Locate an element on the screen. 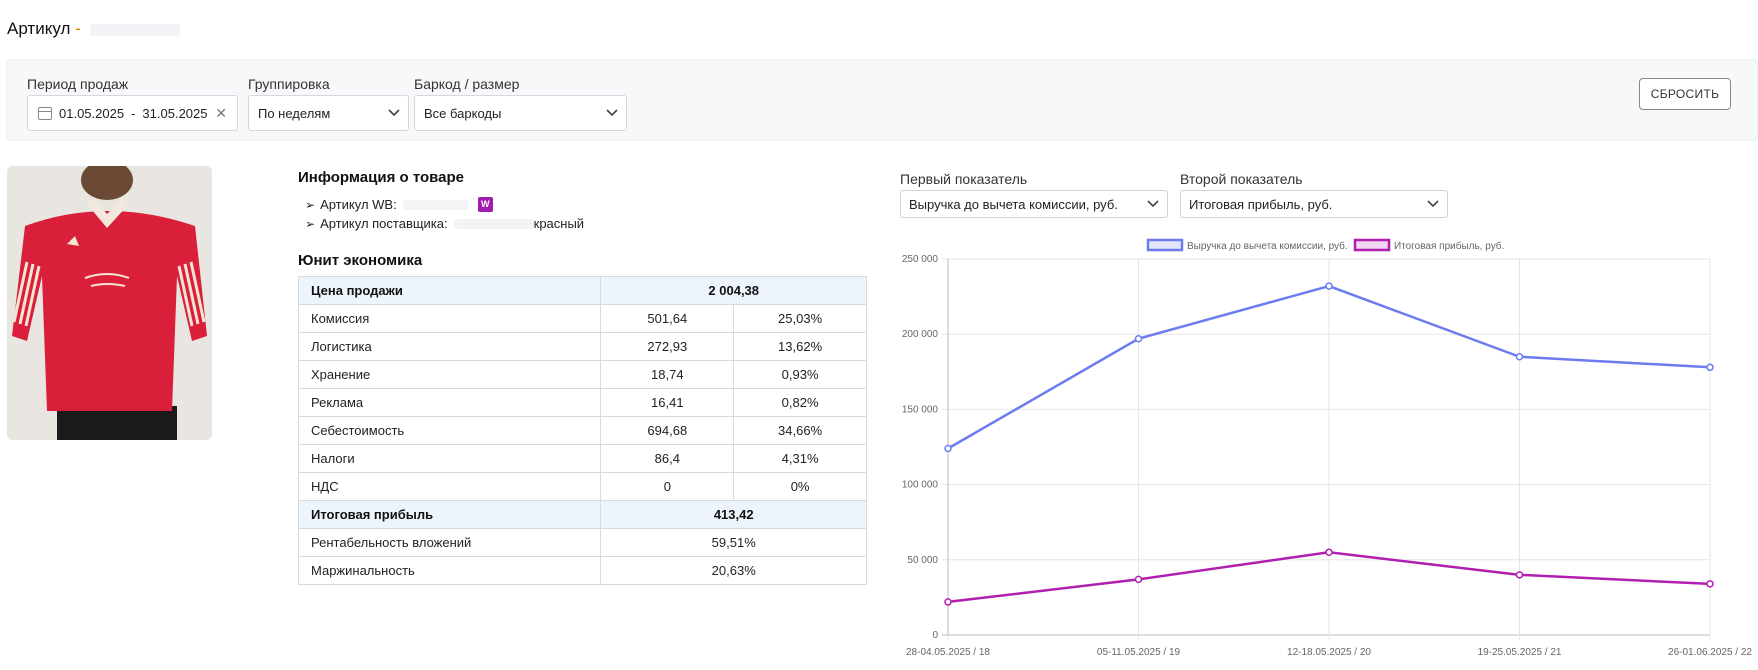 The height and width of the screenshot is (670, 1758). redacted-article is located at coordinates (134, 29).